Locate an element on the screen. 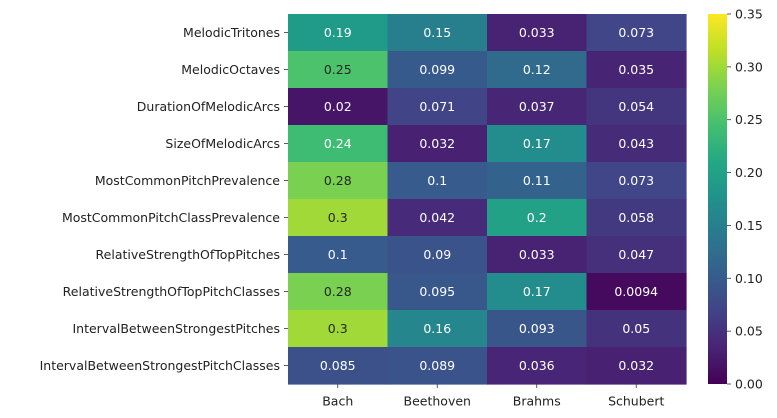 Image resolution: width=777 pixels, height=418 pixels. cell-value-label: 0.19 is located at coordinates (338, 32).